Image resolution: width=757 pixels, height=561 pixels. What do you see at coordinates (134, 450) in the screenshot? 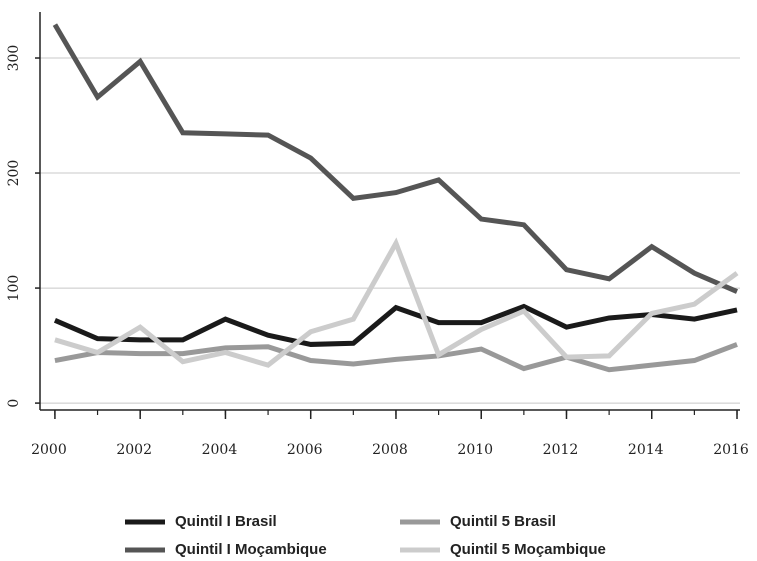
I see `x-tick-label: 2002` at bounding box center [134, 450].